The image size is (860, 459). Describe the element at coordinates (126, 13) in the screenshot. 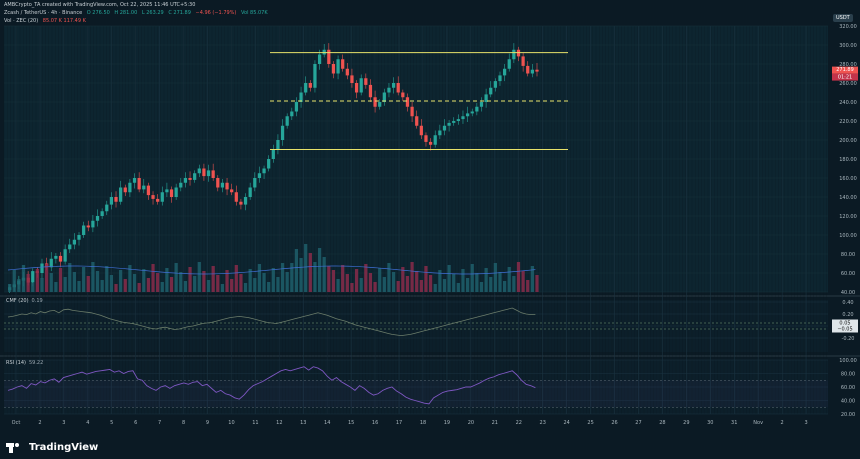

I see `high-value: H 281.00` at that location.